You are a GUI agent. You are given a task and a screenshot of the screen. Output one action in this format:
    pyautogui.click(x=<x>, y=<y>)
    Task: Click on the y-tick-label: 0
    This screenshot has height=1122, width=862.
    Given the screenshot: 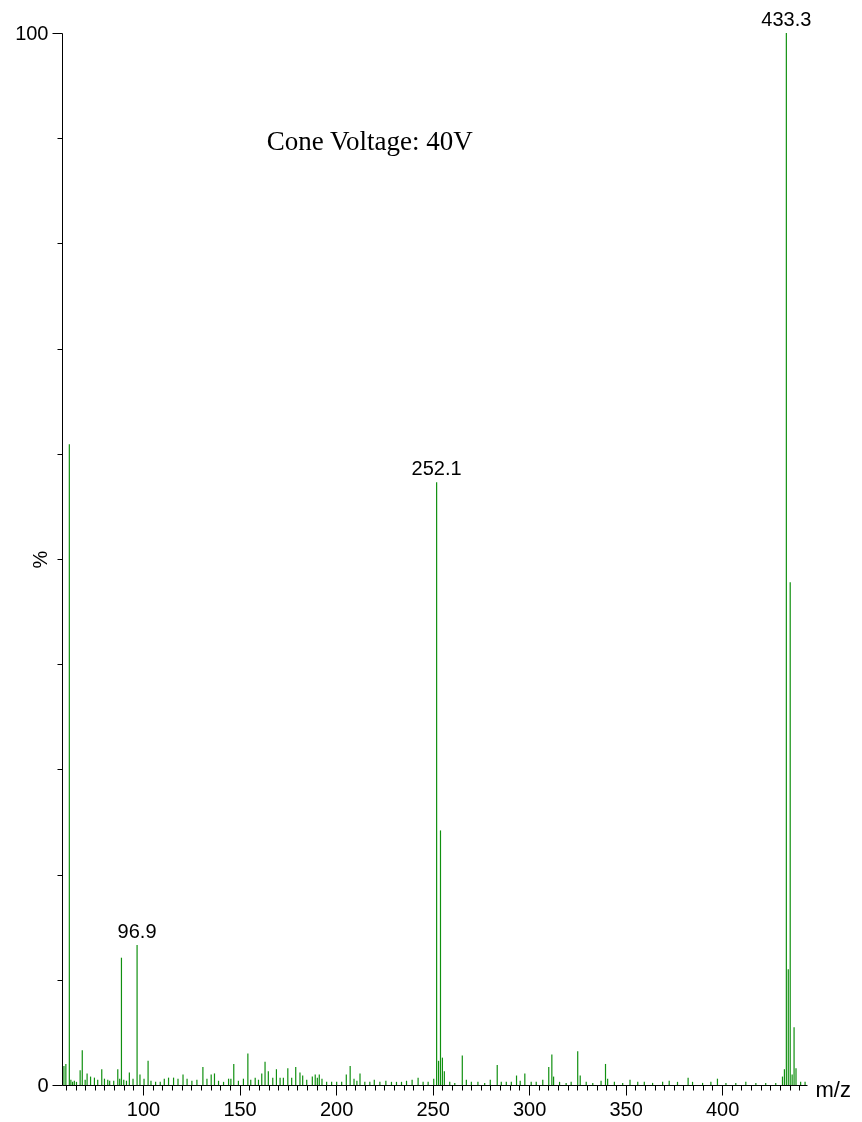 What is the action you would take?
    pyautogui.click(x=43, y=1084)
    